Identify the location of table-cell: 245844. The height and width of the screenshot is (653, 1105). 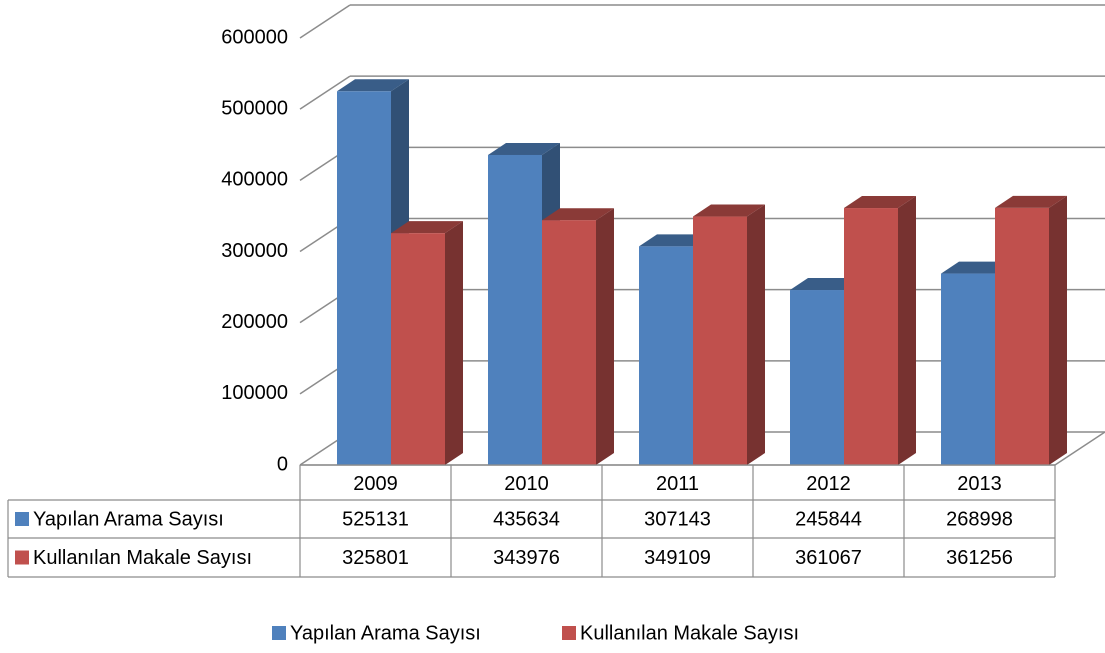
(828, 519).